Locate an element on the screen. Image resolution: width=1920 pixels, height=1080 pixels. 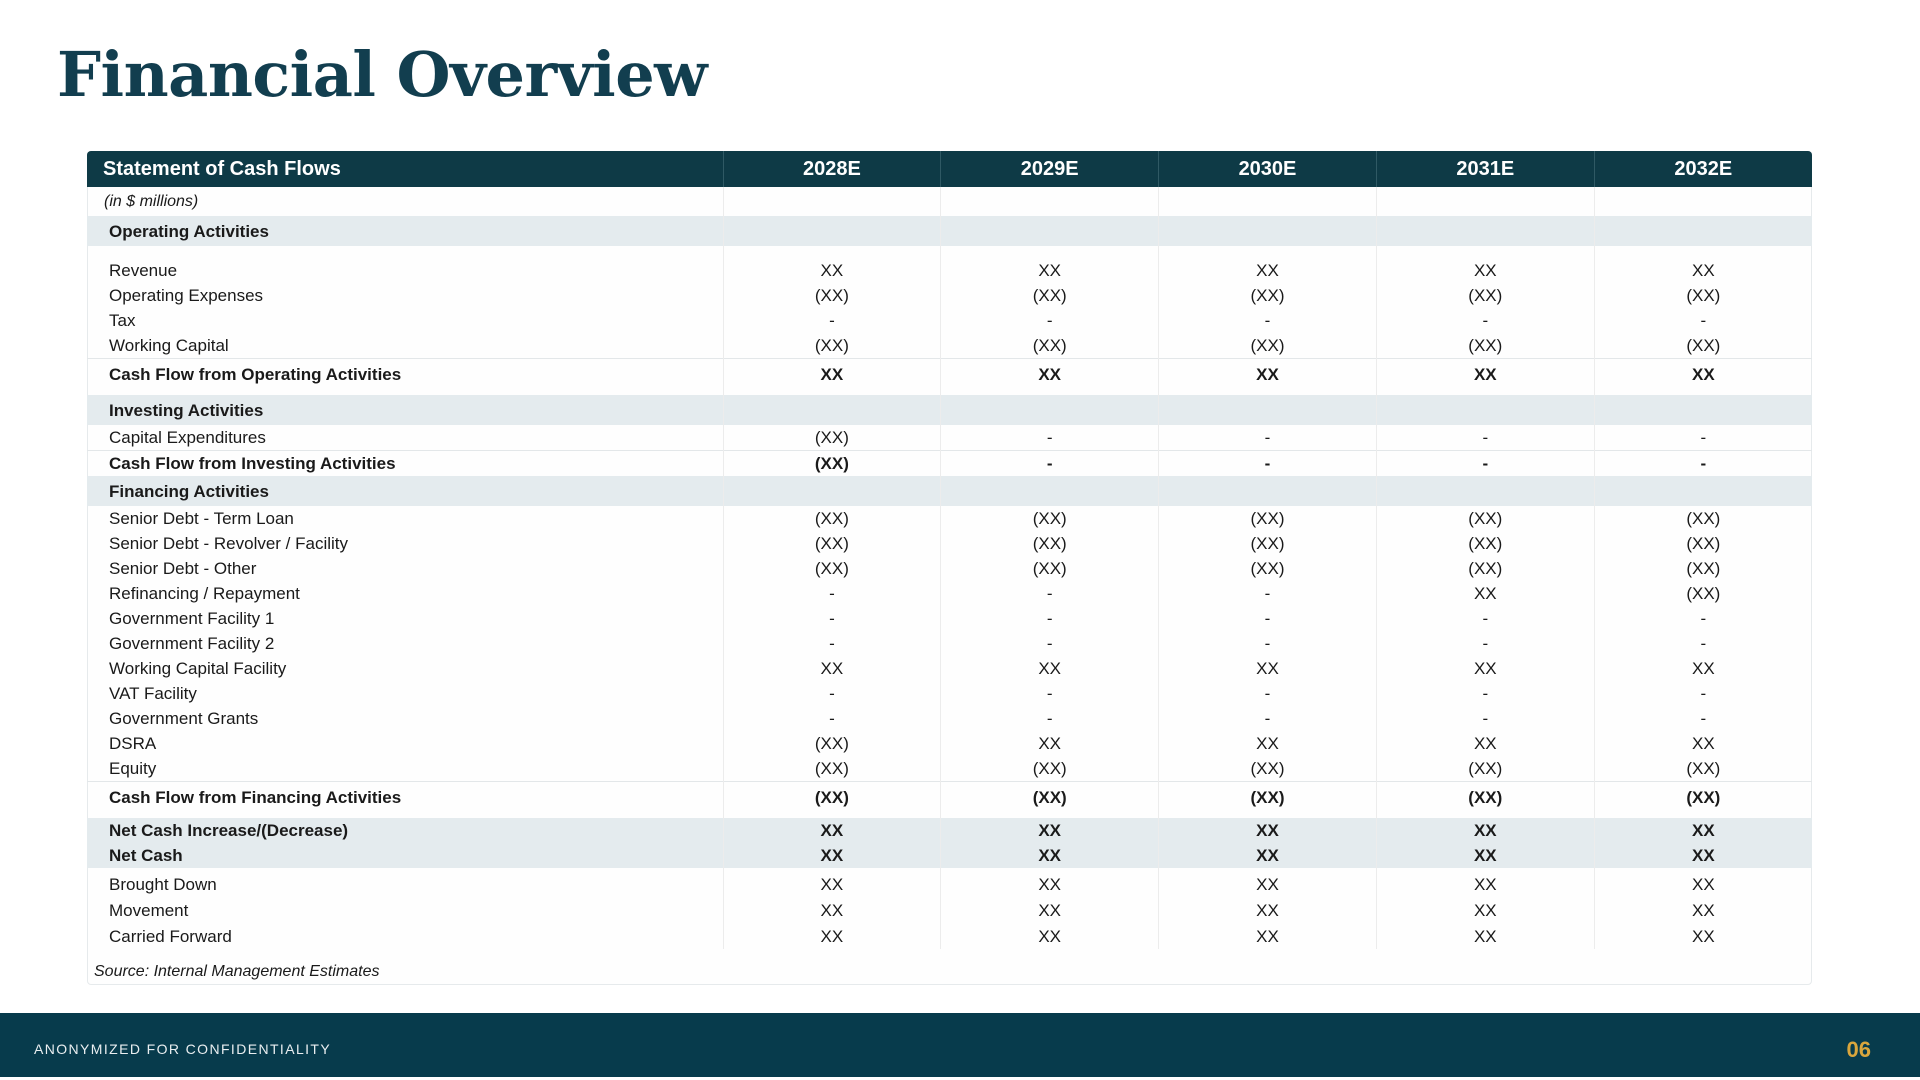
row-label: Tax is located at coordinates (122, 320).